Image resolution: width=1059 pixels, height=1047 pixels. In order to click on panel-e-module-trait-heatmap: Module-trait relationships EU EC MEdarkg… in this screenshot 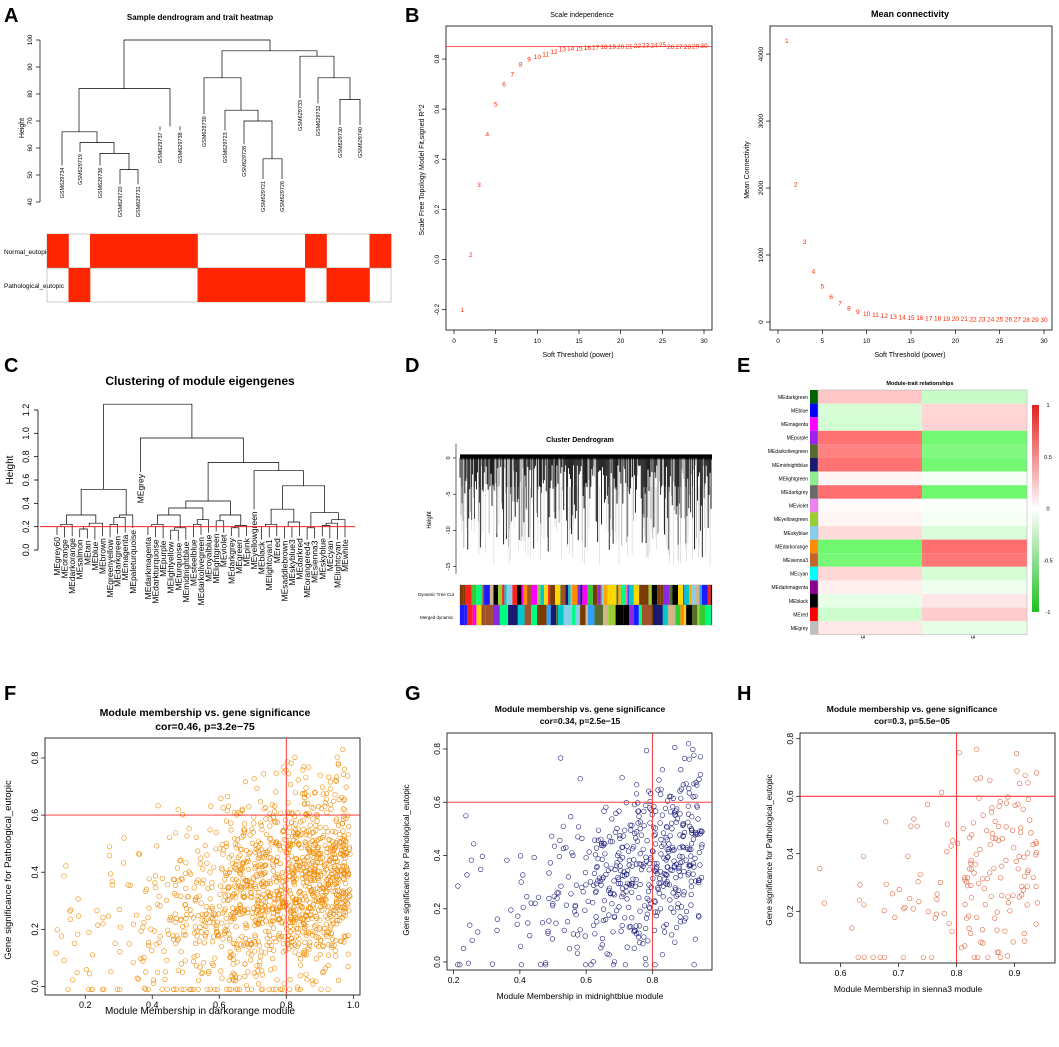, I will do `click(910, 509)`.